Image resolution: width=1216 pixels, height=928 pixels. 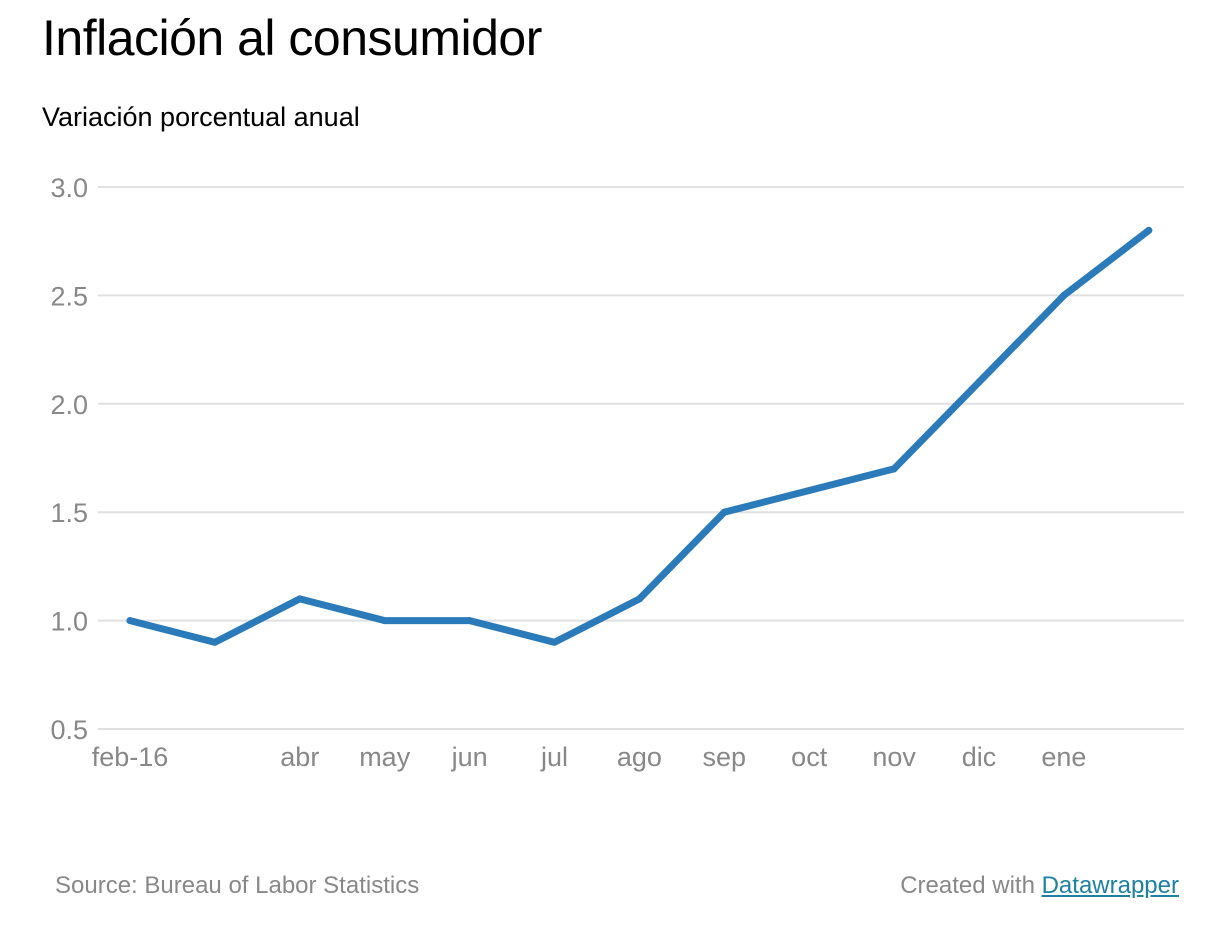 What do you see at coordinates (299, 757) in the screenshot?
I see `x-tick-label: abr` at bounding box center [299, 757].